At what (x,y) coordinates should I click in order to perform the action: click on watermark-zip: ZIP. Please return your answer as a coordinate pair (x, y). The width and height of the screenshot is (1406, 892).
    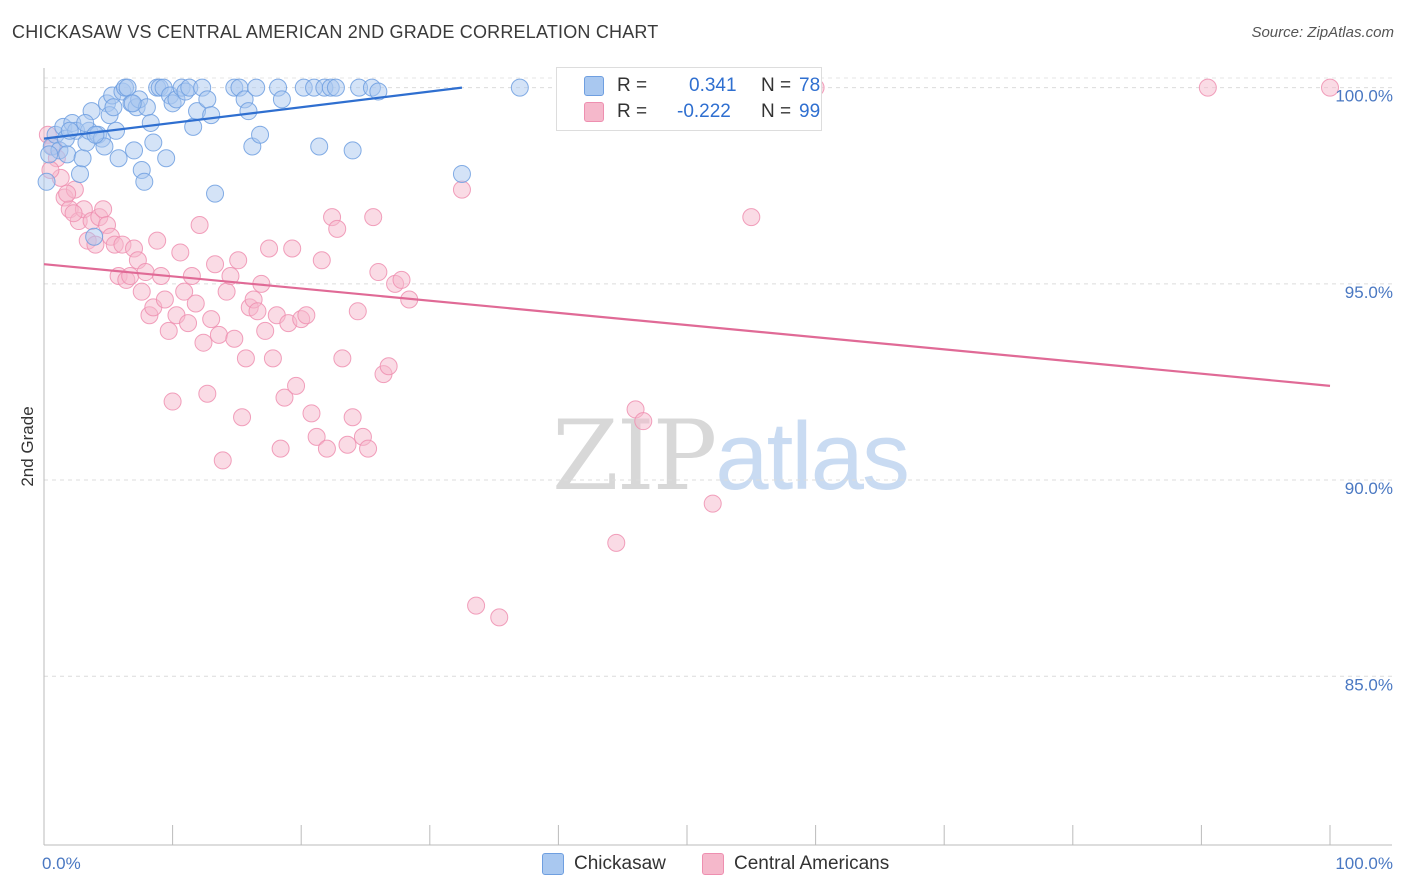
    Looking at the image, I should click on (634, 456).